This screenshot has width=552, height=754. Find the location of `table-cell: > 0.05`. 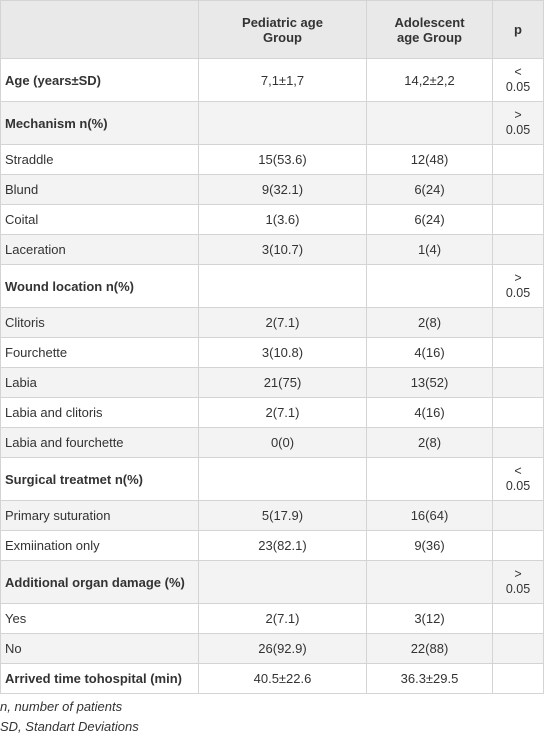

table-cell: > 0.05 is located at coordinates (518, 286).